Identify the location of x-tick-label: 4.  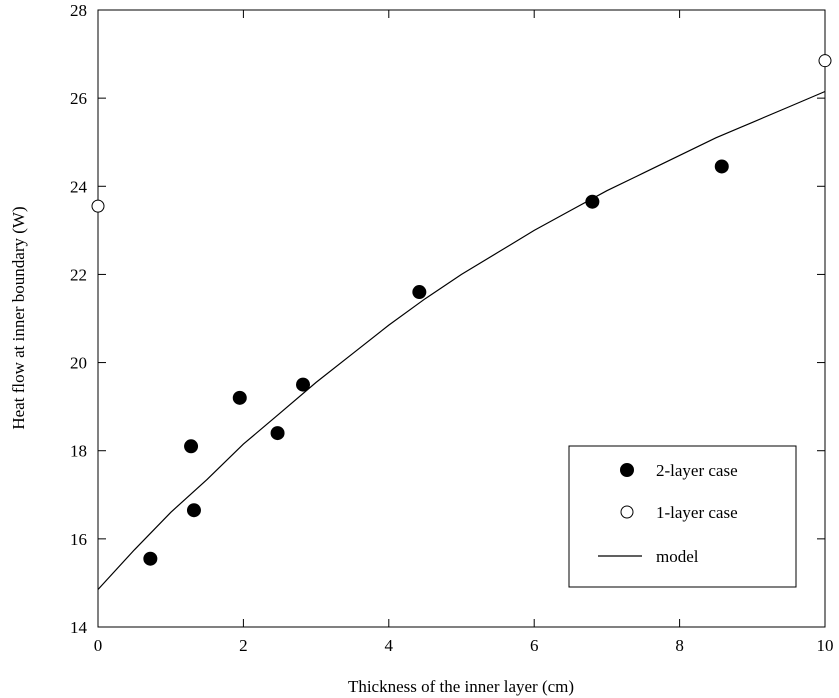
(389, 645).